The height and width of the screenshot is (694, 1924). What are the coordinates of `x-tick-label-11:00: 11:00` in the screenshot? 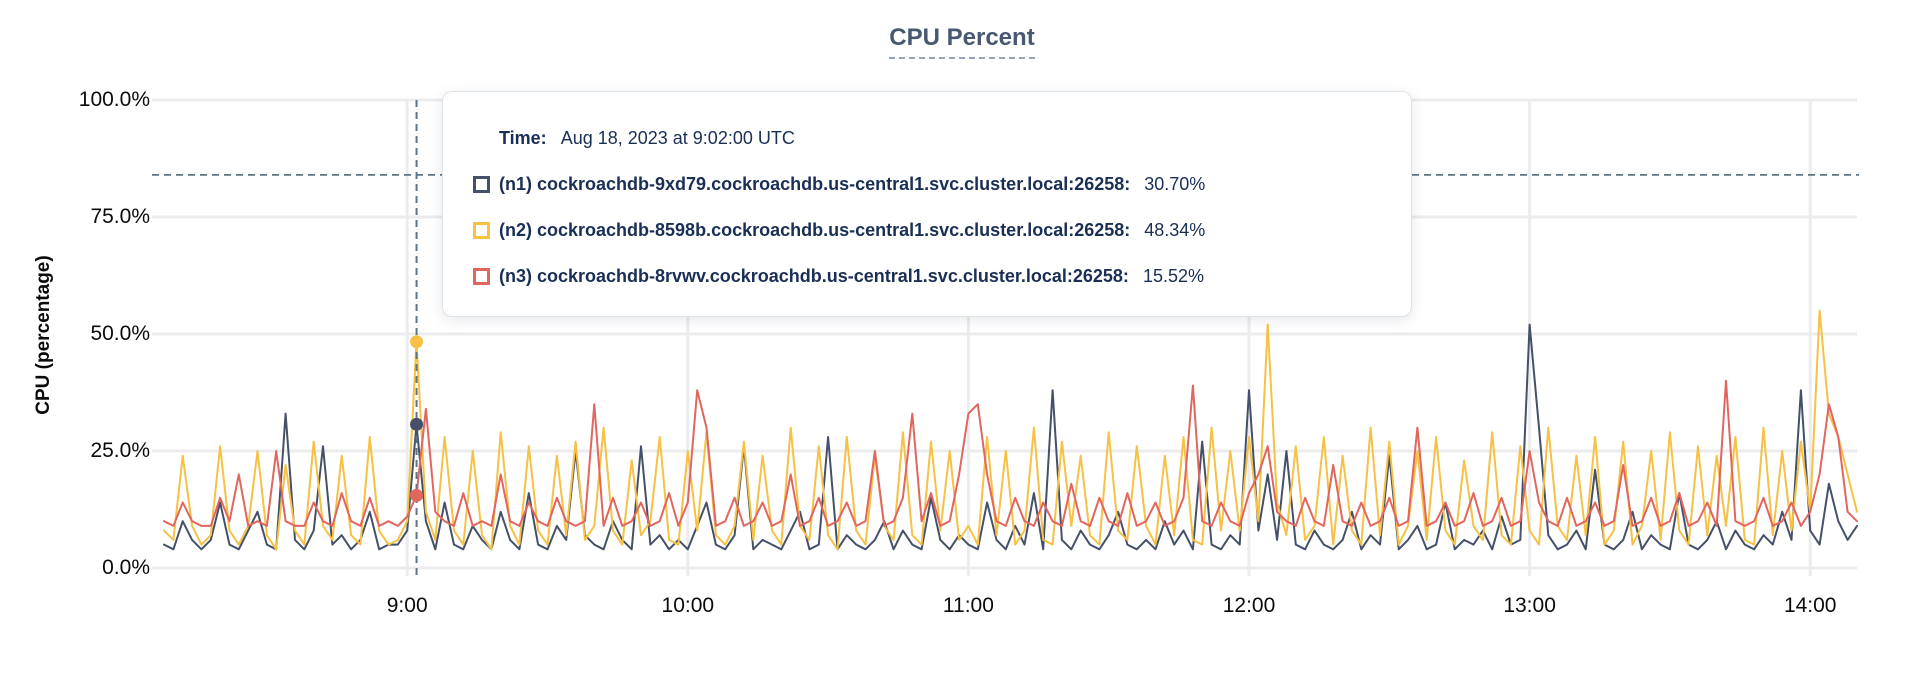 It's located at (968, 605).